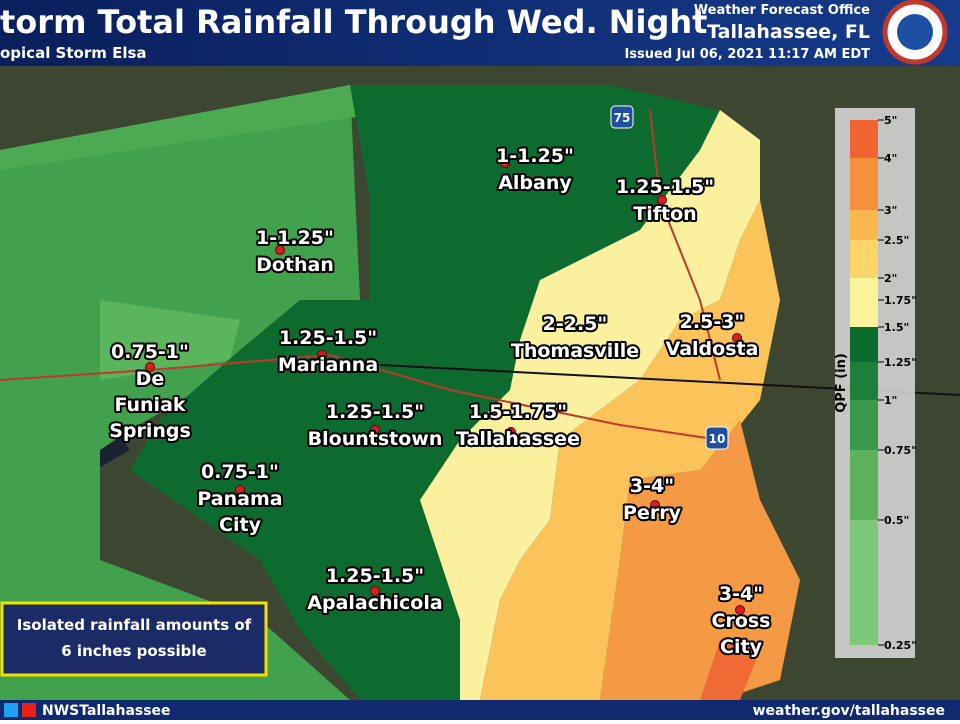  What do you see at coordinates (890, 278) in the screenshot?
I see `legend-tick-label: 2"` at bounding box center [890, 278].